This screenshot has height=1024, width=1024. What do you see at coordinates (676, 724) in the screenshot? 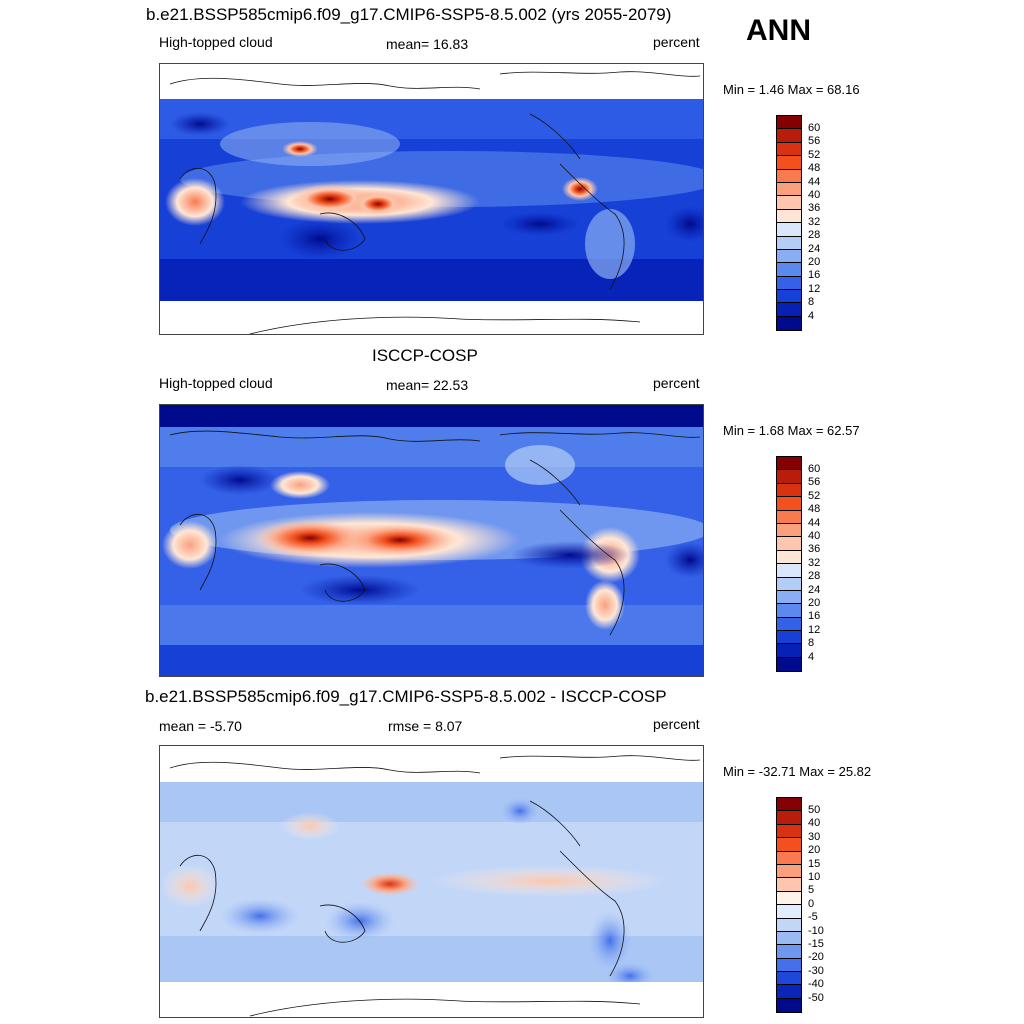
I see `panel3-units-label: percent` at bounding box center [676, 724].